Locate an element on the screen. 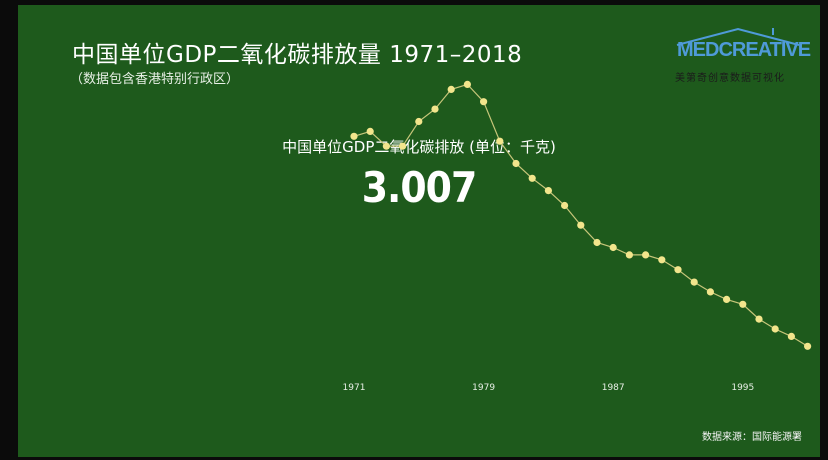 The image size is (828, 460). x-tick-label: 1971 is located at coordinates (354, 388).